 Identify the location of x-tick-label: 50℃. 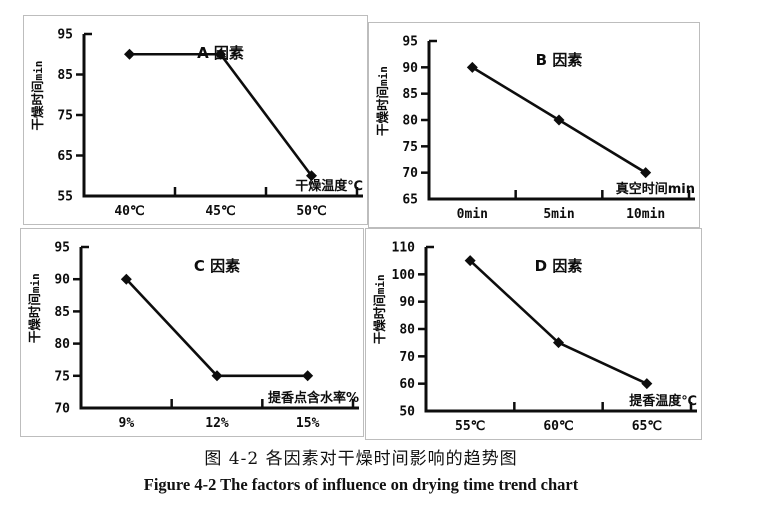
(311, 211).